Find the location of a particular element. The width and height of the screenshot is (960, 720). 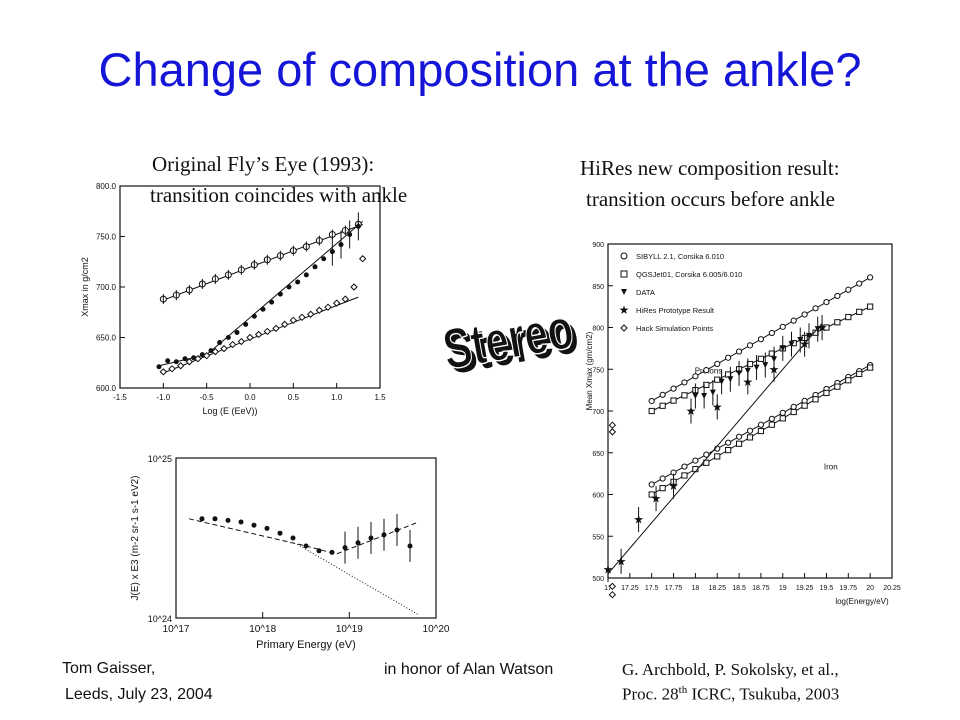

x-tick-label: 1.0 is located at coordinates (337, 397).